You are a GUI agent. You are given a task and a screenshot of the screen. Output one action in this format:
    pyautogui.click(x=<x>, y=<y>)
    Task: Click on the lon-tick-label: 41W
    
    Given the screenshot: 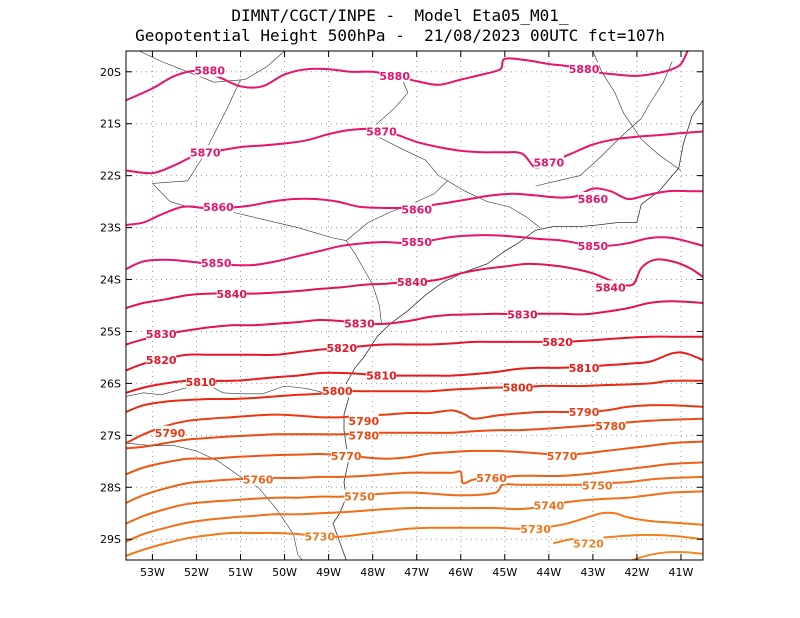 What is the action you would take?
    pyautogui.click(x=681, y=572)
    